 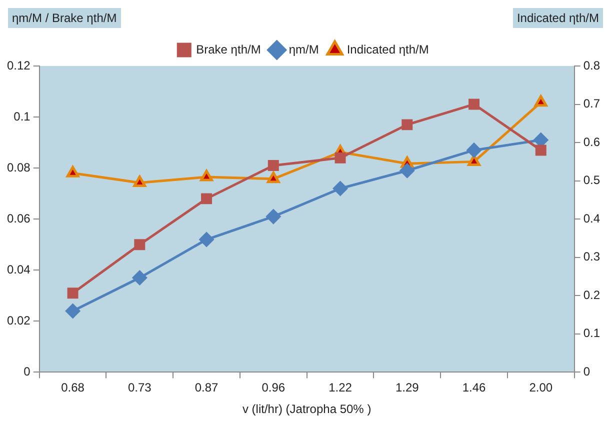 I want to click on y-tick-label: 0.08, so click(x=18, y=167).